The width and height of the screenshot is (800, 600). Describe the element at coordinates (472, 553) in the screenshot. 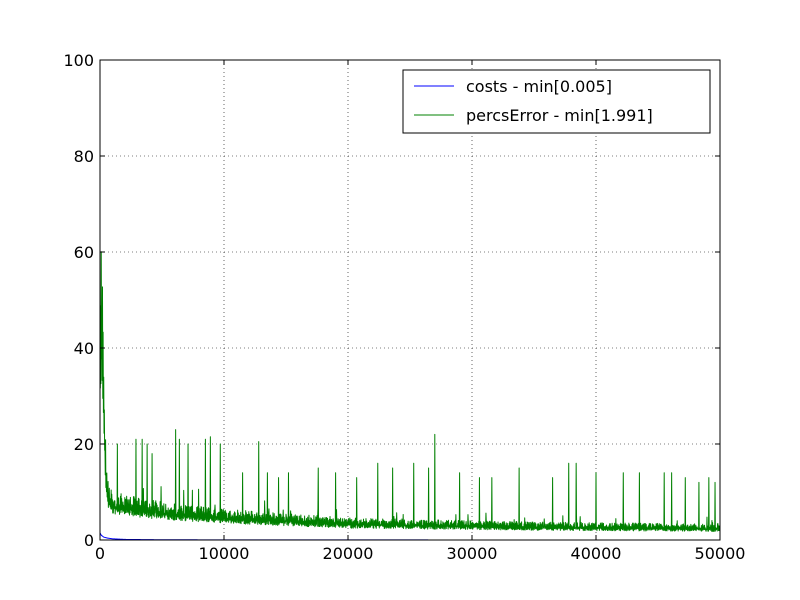

I see `x-tick-label: 30000` at that location.